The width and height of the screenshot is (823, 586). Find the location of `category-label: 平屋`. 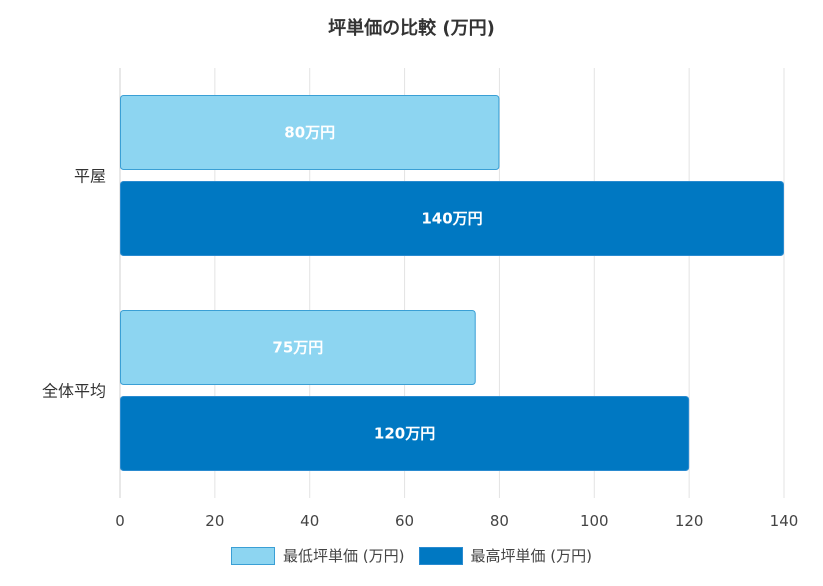

category-label: 平屋 is located at coordinates (90, 176).